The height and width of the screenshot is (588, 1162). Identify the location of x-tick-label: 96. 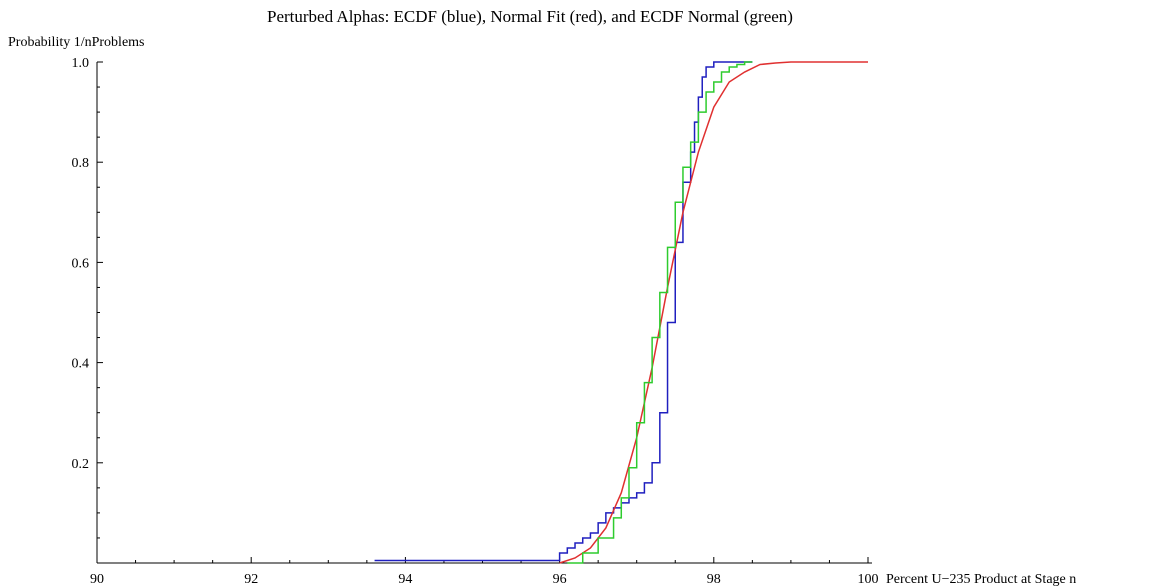
(560, 579).